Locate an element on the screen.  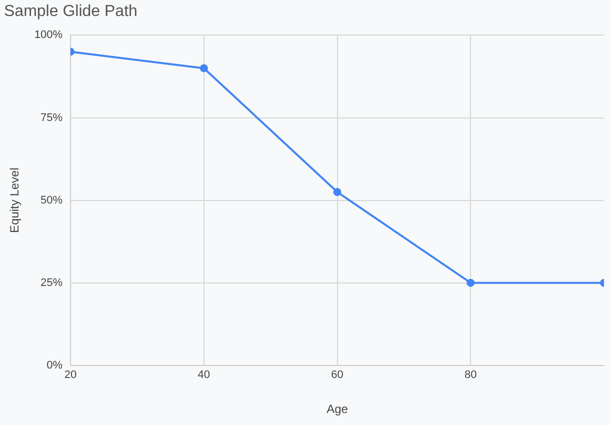
y-tick-label: 75% is located at coordinates (51, 118).